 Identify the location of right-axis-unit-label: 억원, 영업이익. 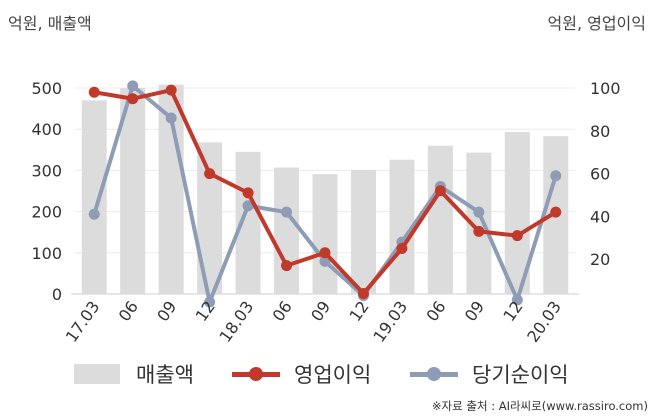
(597, 23).